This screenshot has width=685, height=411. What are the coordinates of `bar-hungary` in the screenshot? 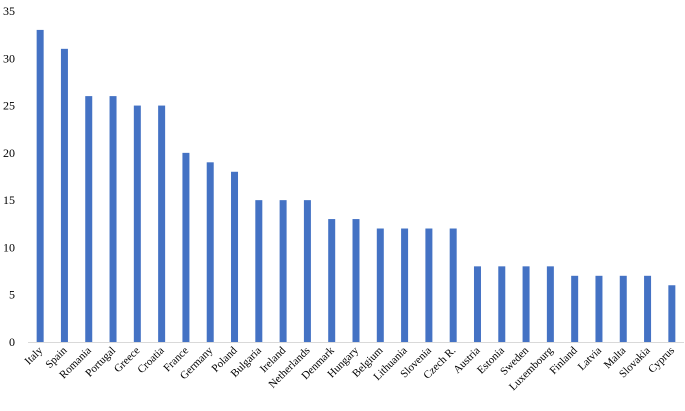 It's located at (356, 280).